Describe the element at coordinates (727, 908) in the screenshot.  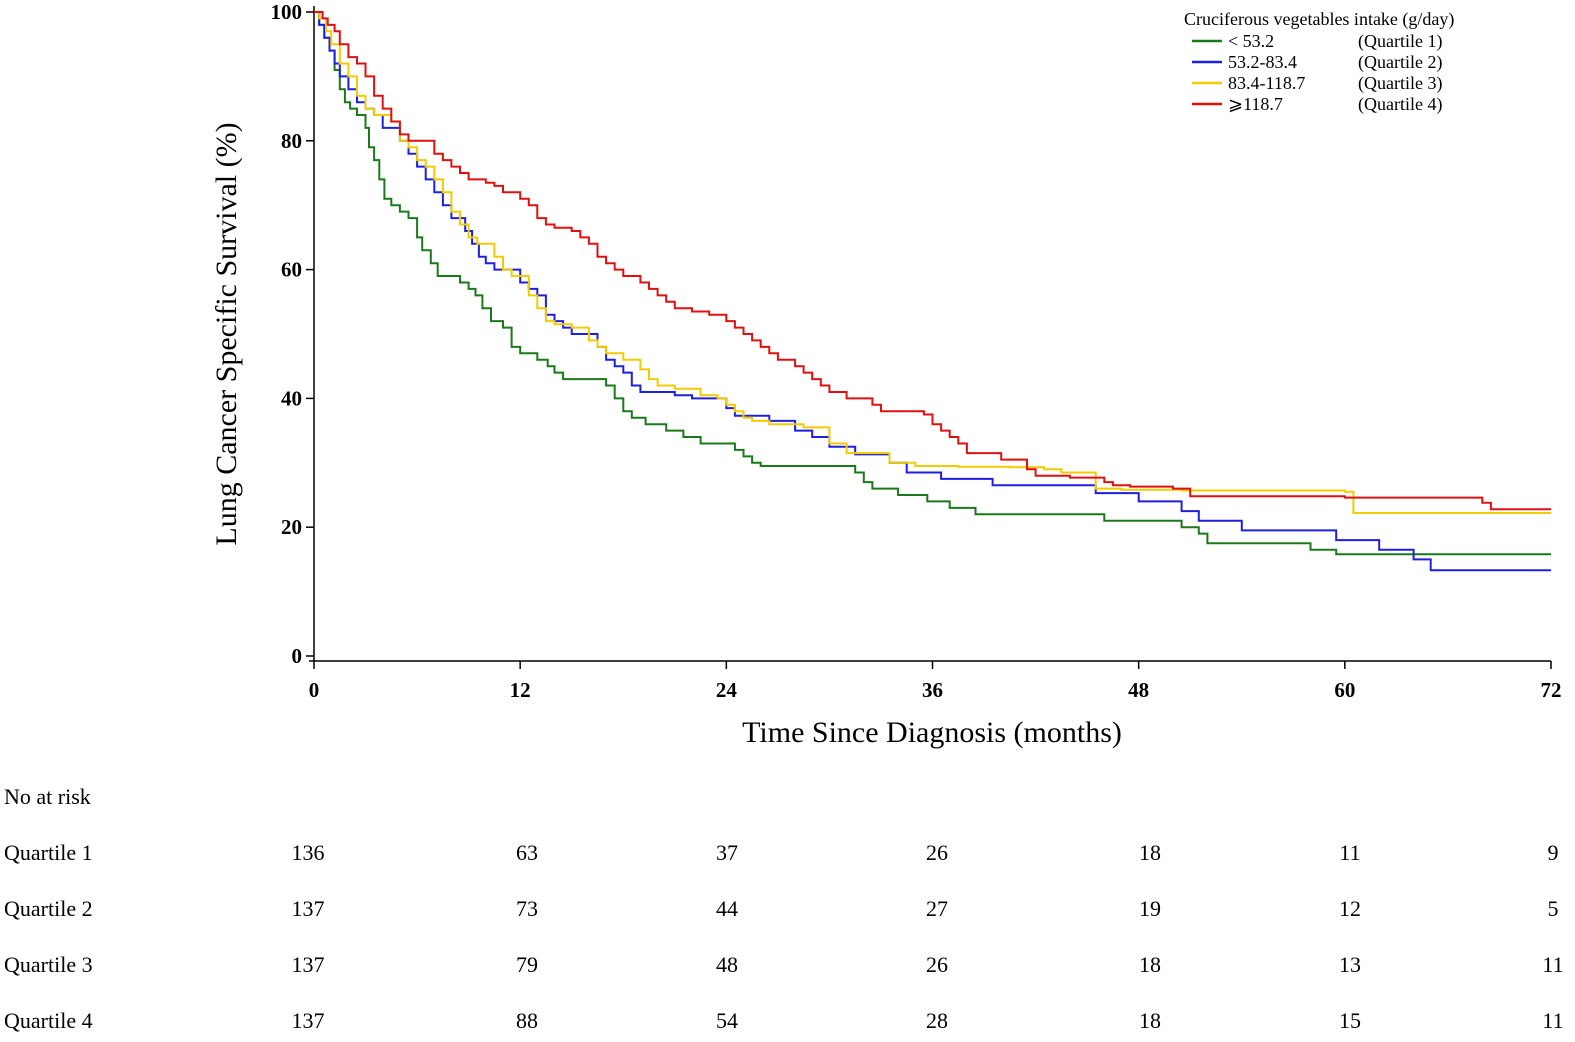
I see `risk-value: 44` at that location.